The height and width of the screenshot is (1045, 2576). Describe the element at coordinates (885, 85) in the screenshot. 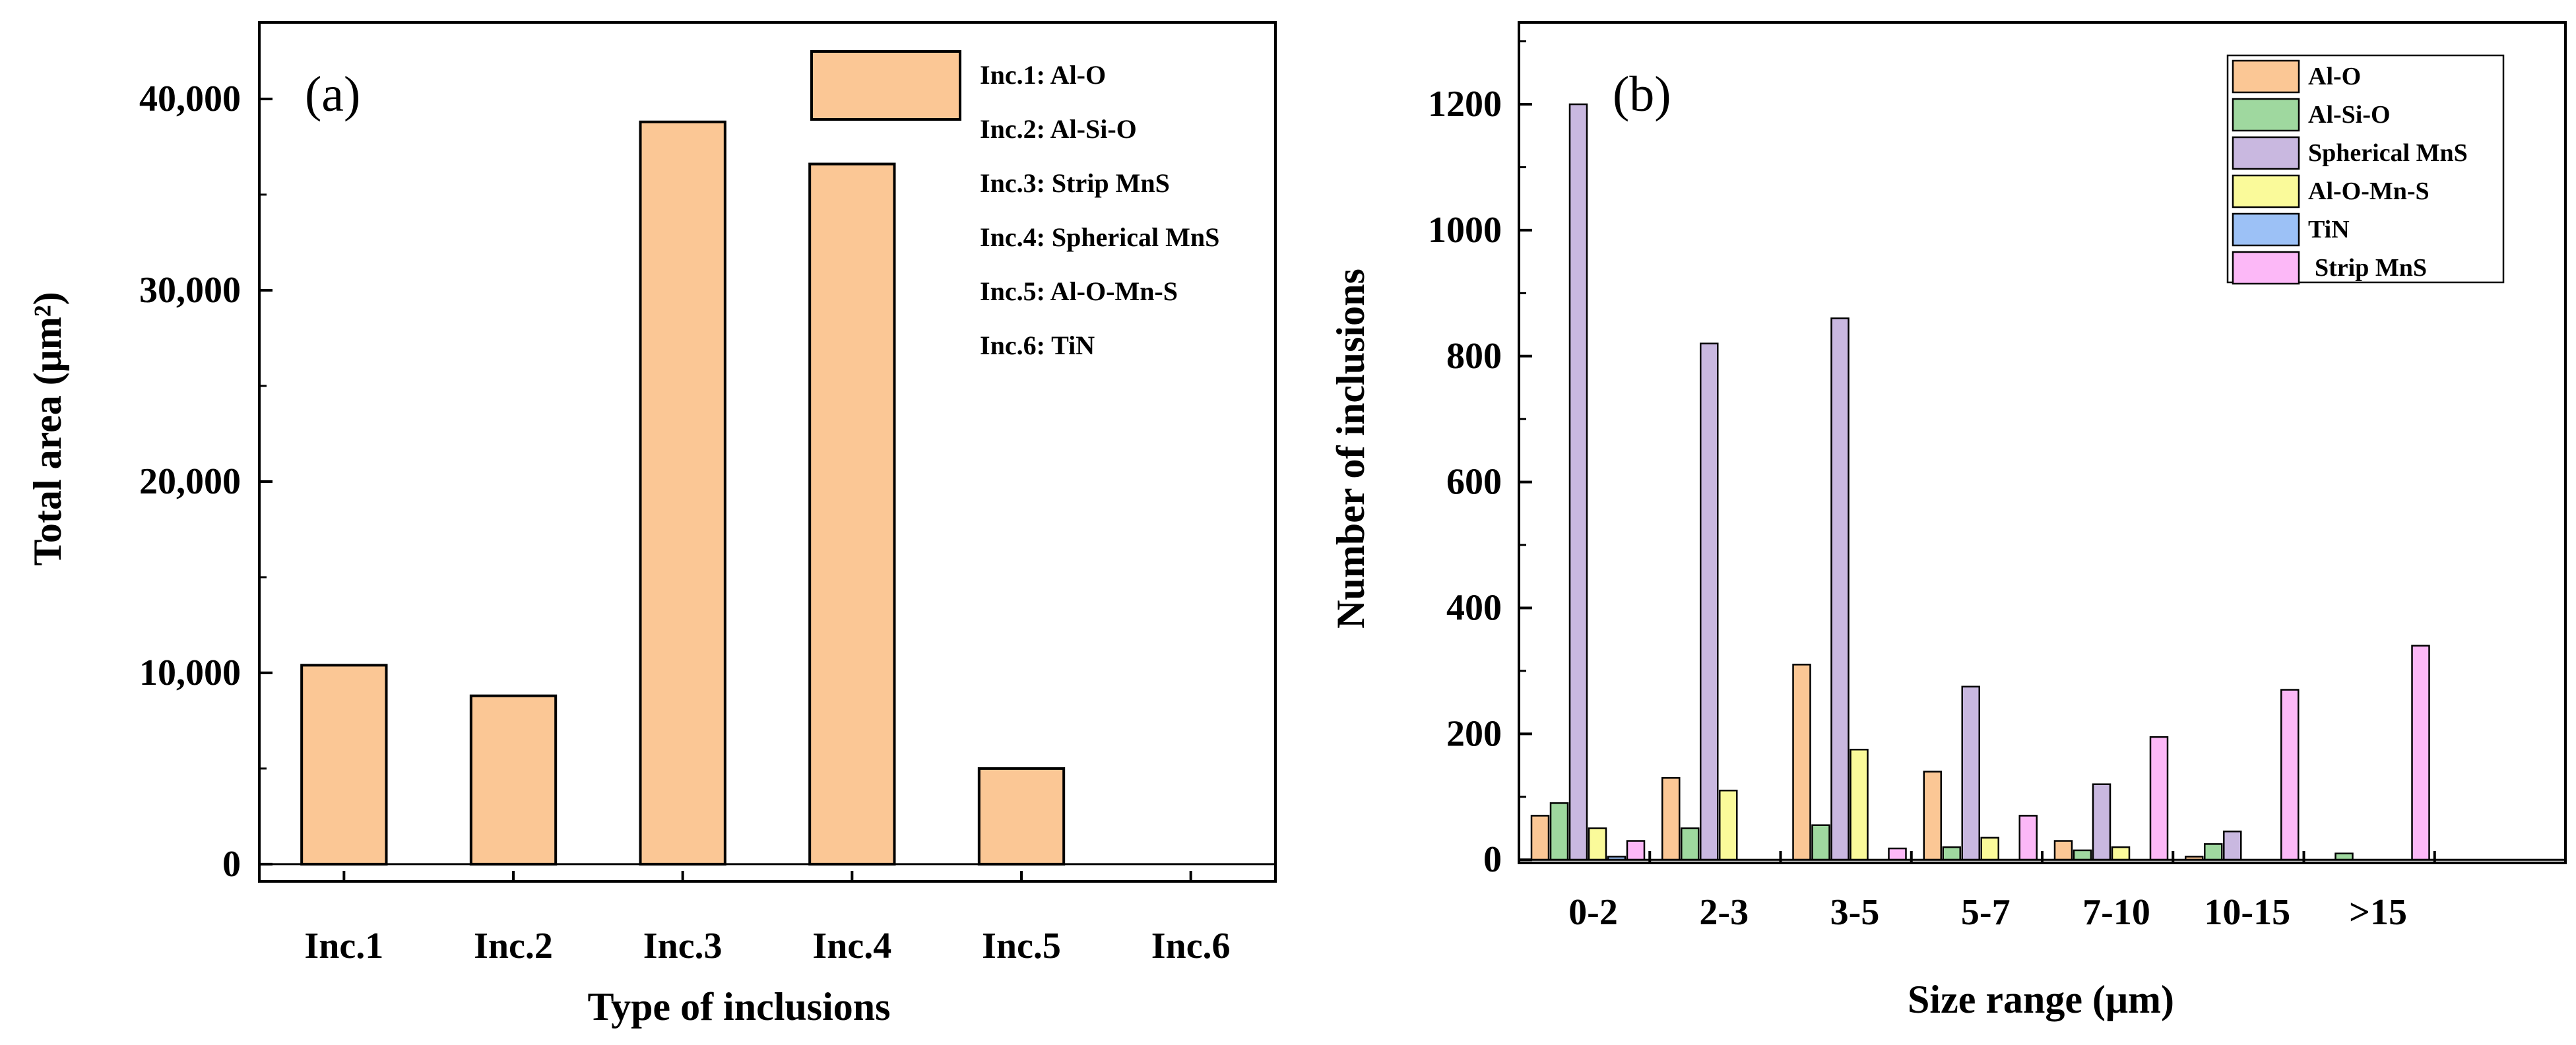

I see `panel-a-legend-swatch` at that location.